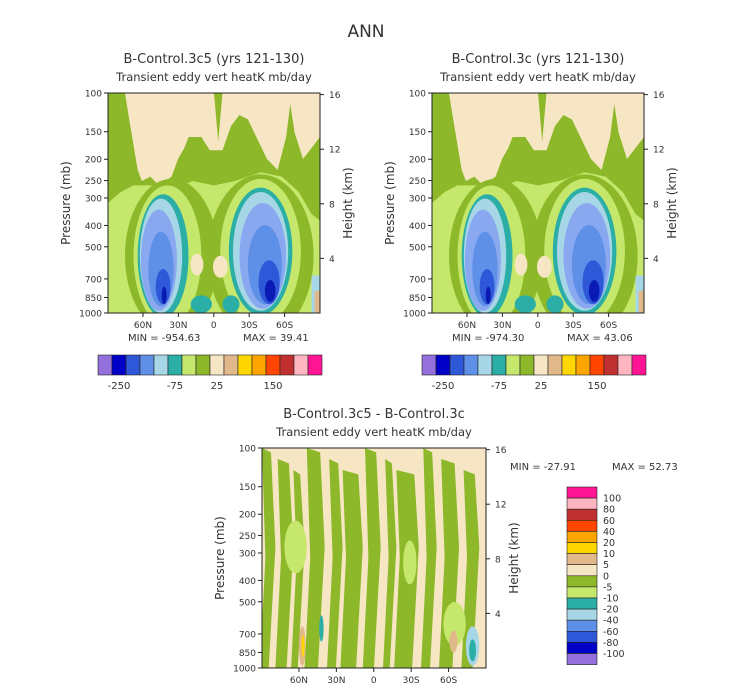  I want to click on legend-label: 0, so click(606, 576).